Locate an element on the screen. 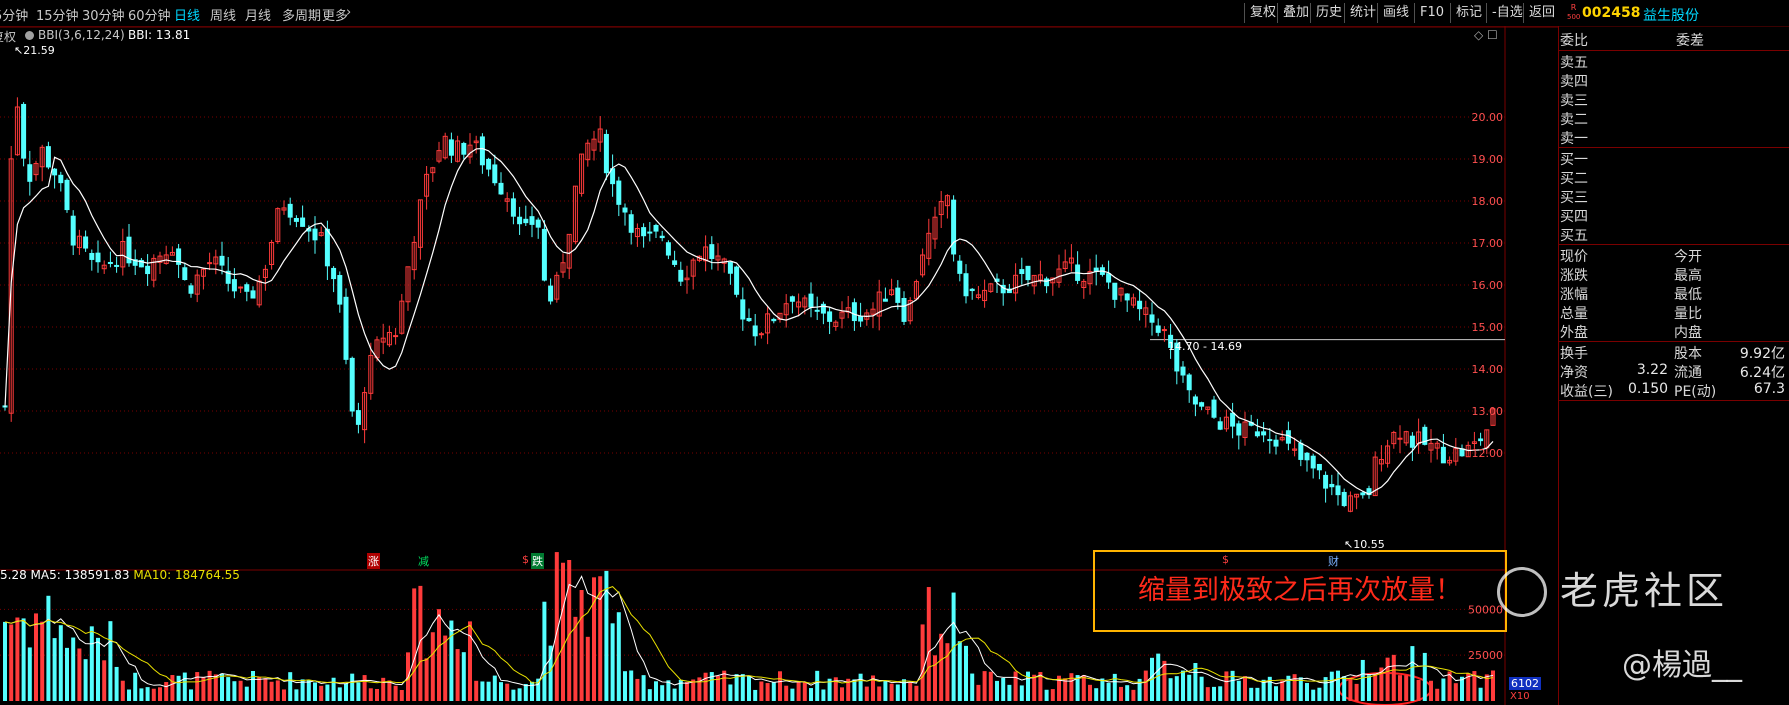 This screenshot has height=705, width=1789. chart-settings-icon: ◇ ☐ is located at coordinates (1486, 35).